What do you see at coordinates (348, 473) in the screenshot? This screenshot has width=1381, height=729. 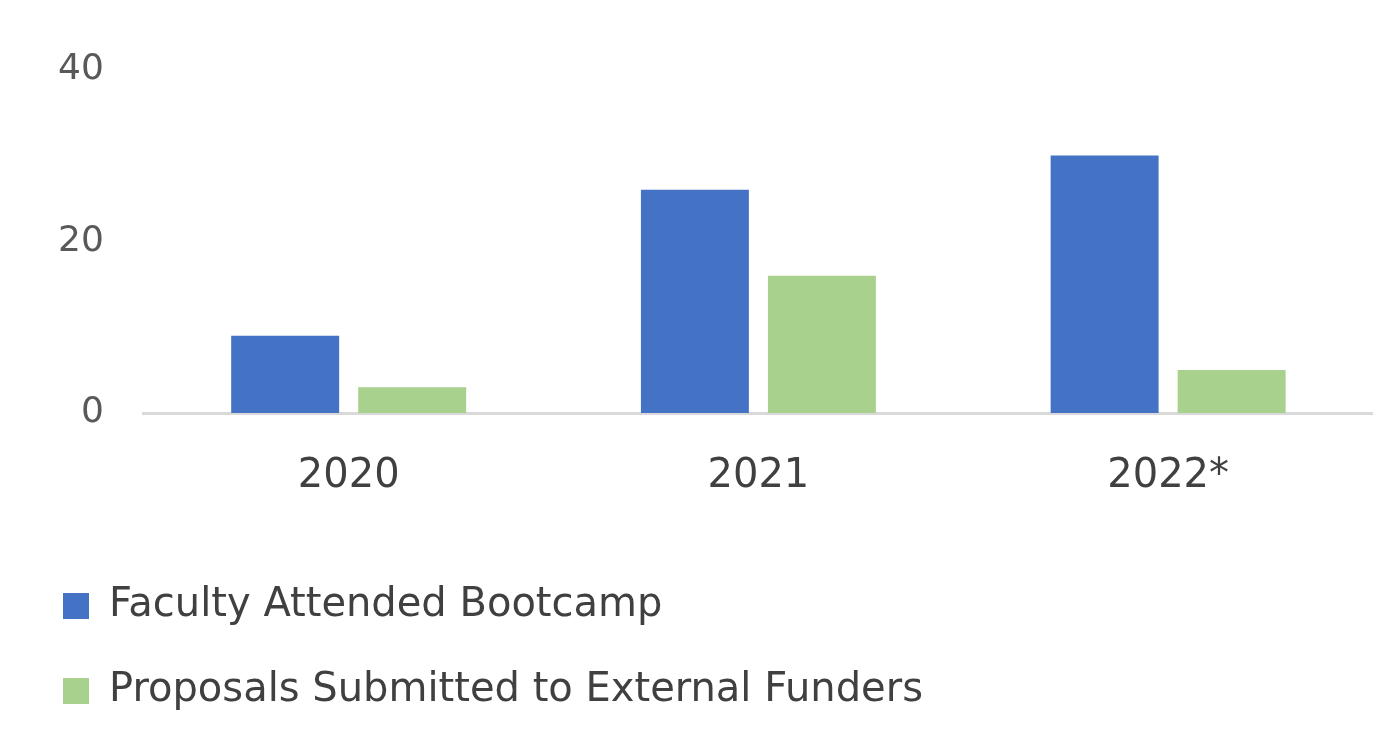 I see `x-tick-label: 2020` at bounding box center [348, 473].